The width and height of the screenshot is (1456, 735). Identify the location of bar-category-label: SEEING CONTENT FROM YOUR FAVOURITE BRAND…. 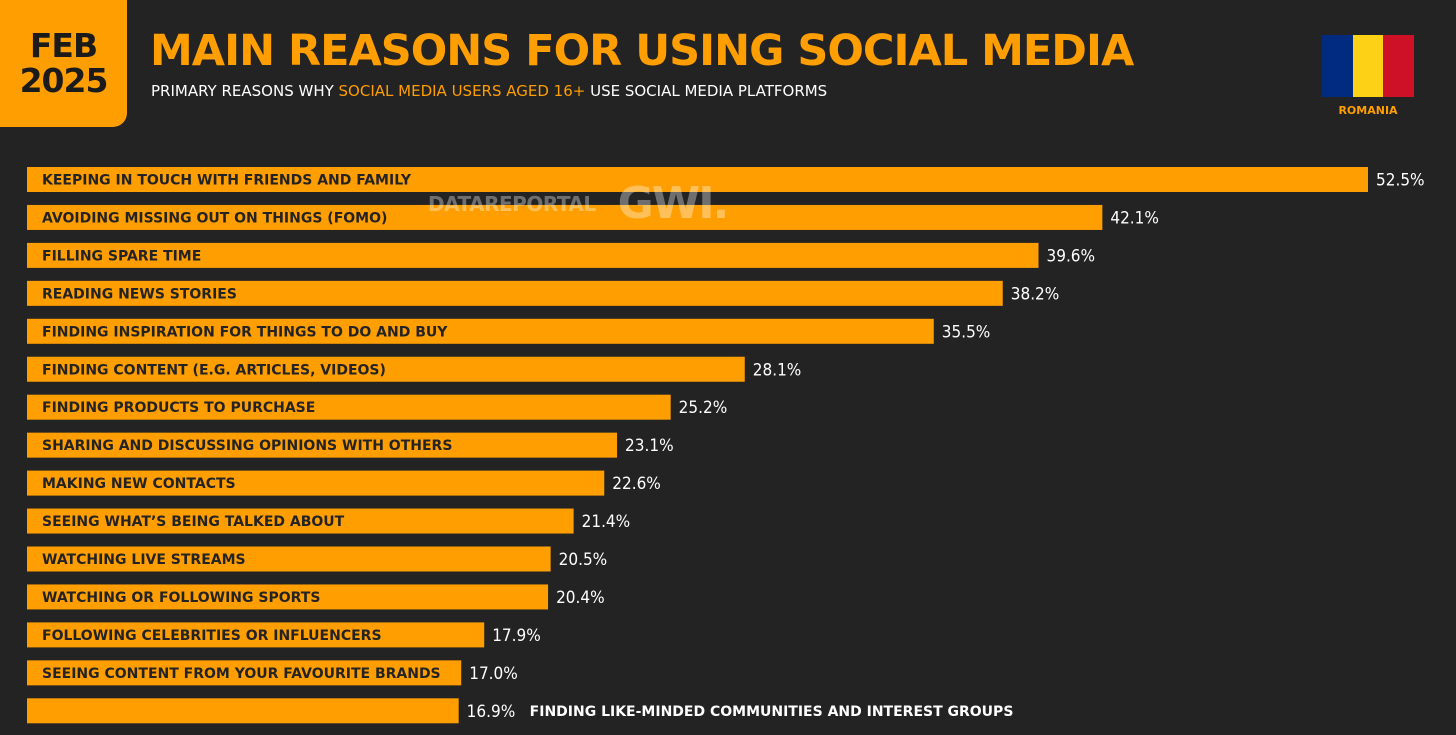
(241, 674).